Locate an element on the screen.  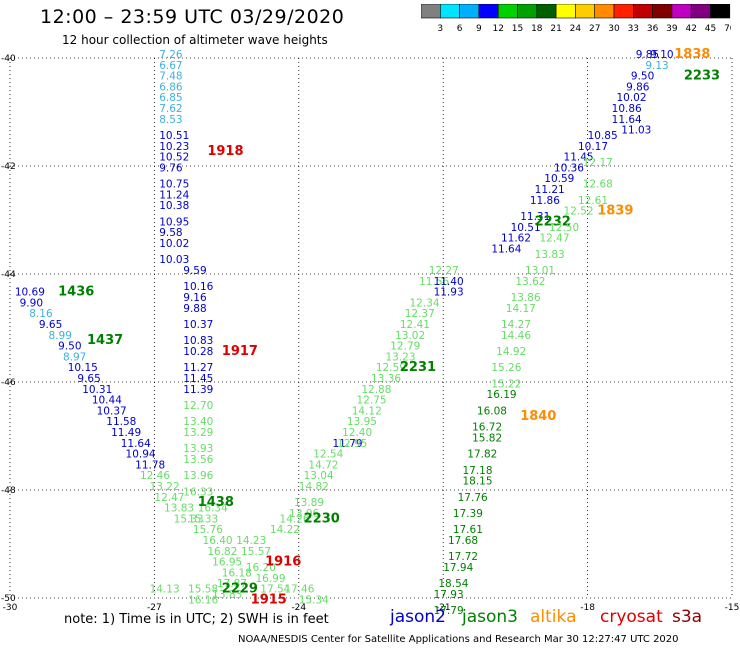
wave-height-value: 9.50 is located at coordinates (642, 77).